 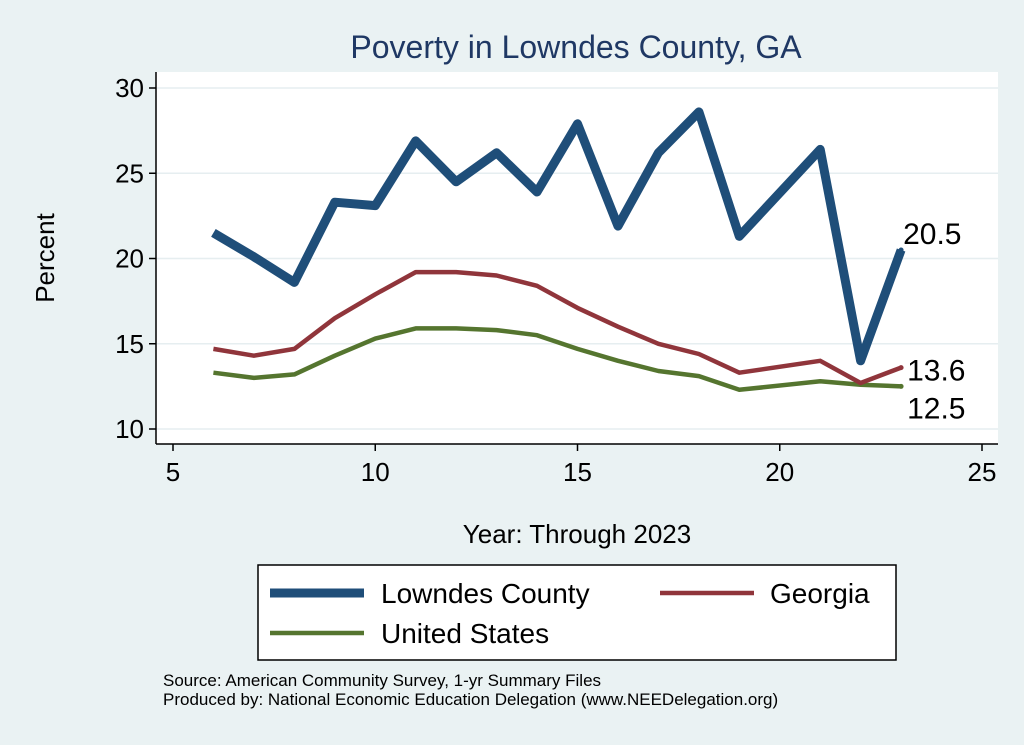 I want to click on chart-title: Poverty in Lowndes County, GA, so click(x=576, y=47).